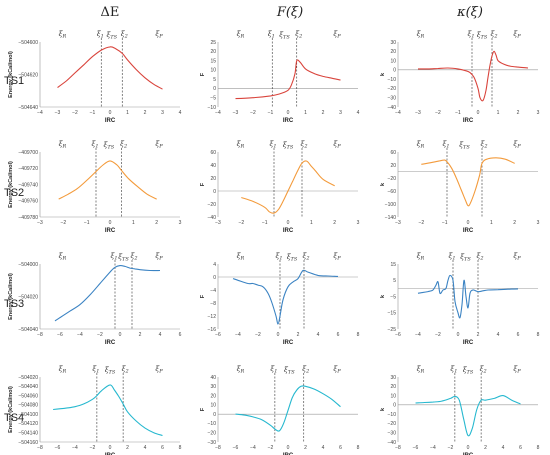  Describe the element at coordinates (392, 99) in the screenshot. I see `y-tick-label: −30` at that location.